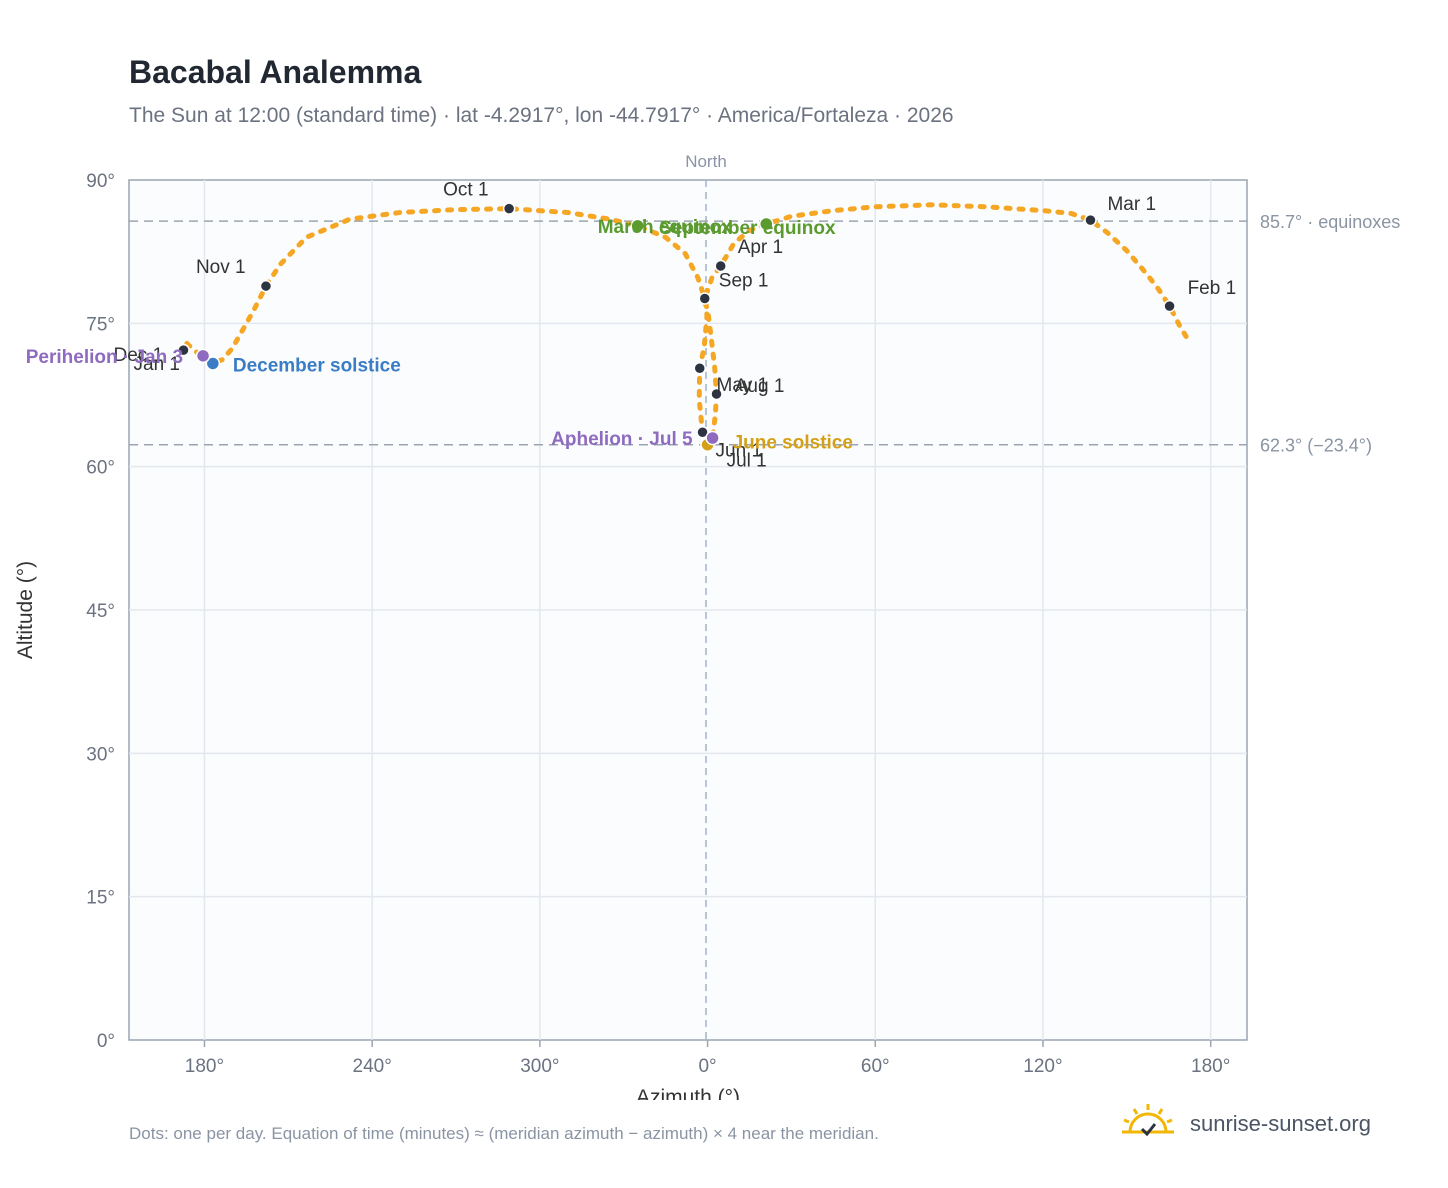  I want to click on analemma-path, so click(688, 325).